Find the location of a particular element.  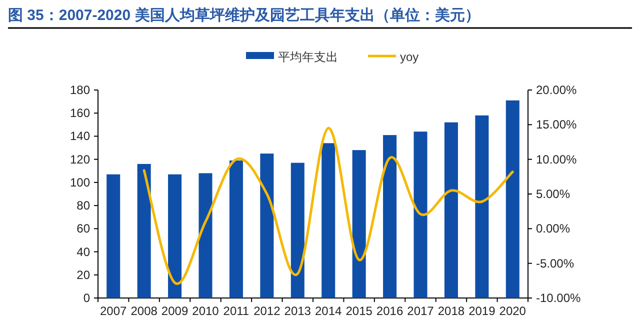

legend-label: 平均年支出 is located at coordinates (308, 57).